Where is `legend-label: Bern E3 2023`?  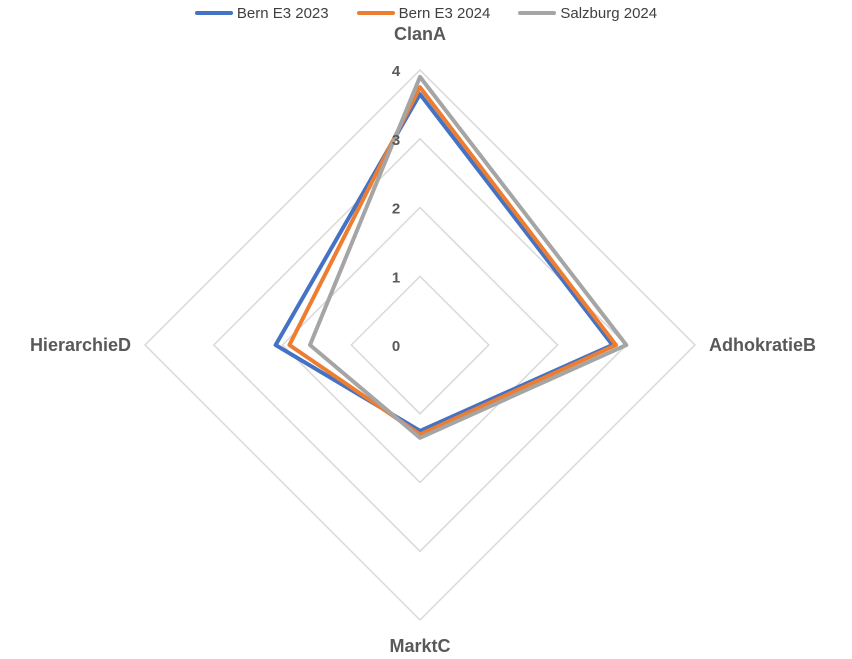 legend-label: Bern E3 2023 is located at coordinates (282, 13).